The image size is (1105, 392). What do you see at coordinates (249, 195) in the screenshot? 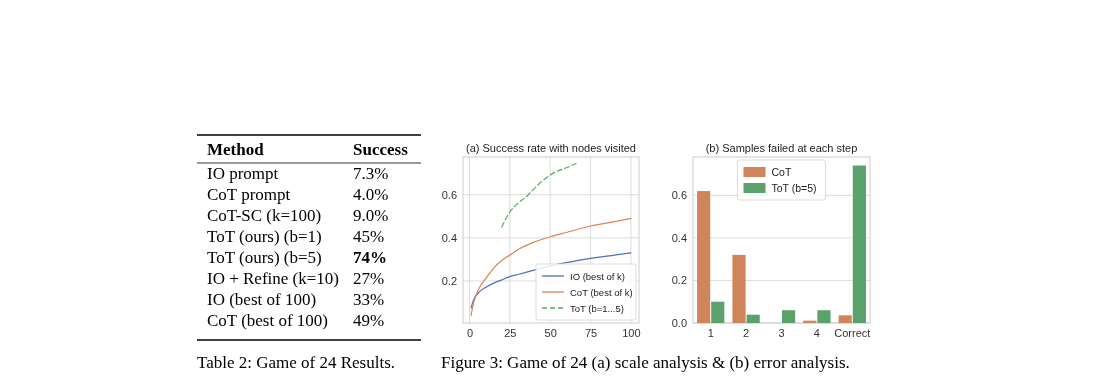
I see `category-label: CoT prompt` at bounding box center [249, 195].